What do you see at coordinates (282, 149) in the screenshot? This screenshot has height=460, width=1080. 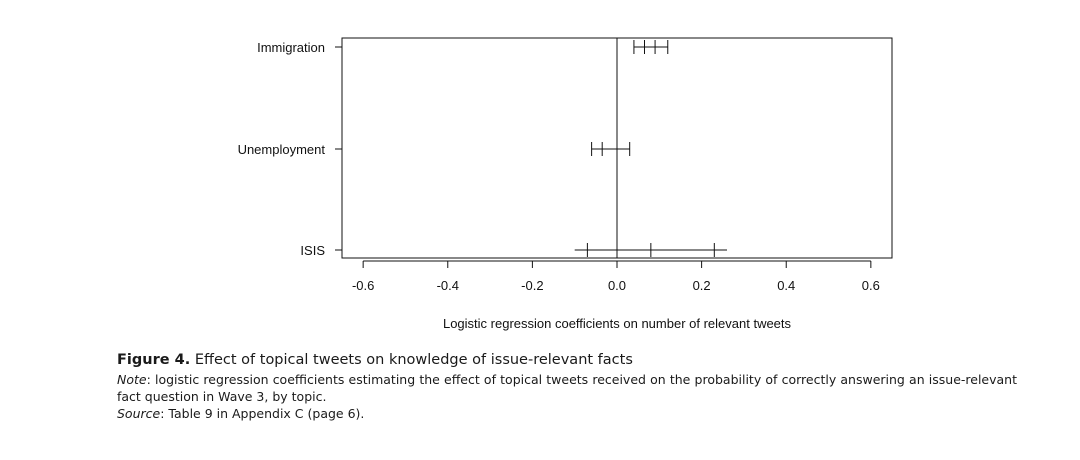 I see `y-category-label: Unemployment` at bounding box center [282, 149].